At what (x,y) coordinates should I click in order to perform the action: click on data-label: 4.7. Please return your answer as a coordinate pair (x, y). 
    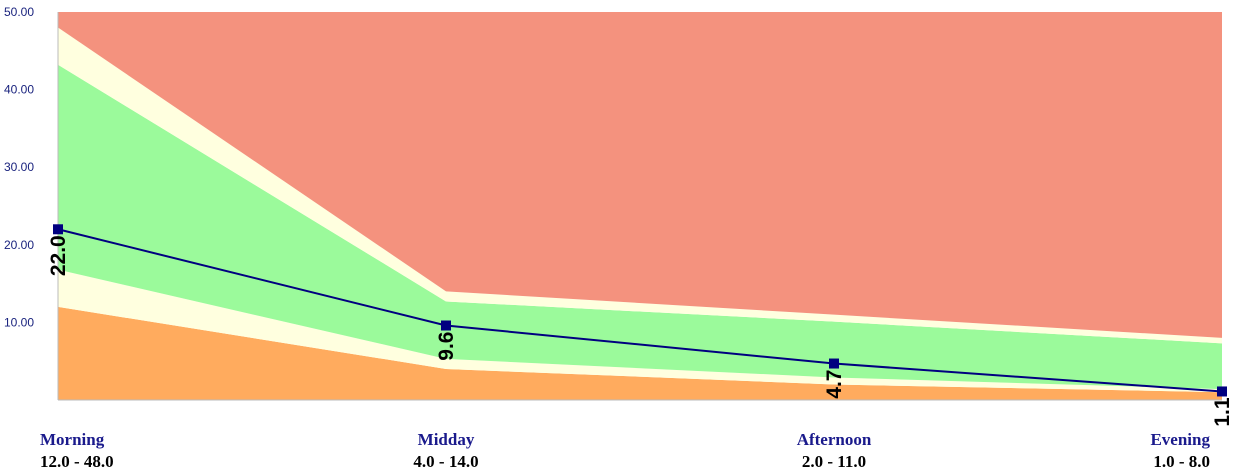
    Looking at the image, I should click on (834, 384).